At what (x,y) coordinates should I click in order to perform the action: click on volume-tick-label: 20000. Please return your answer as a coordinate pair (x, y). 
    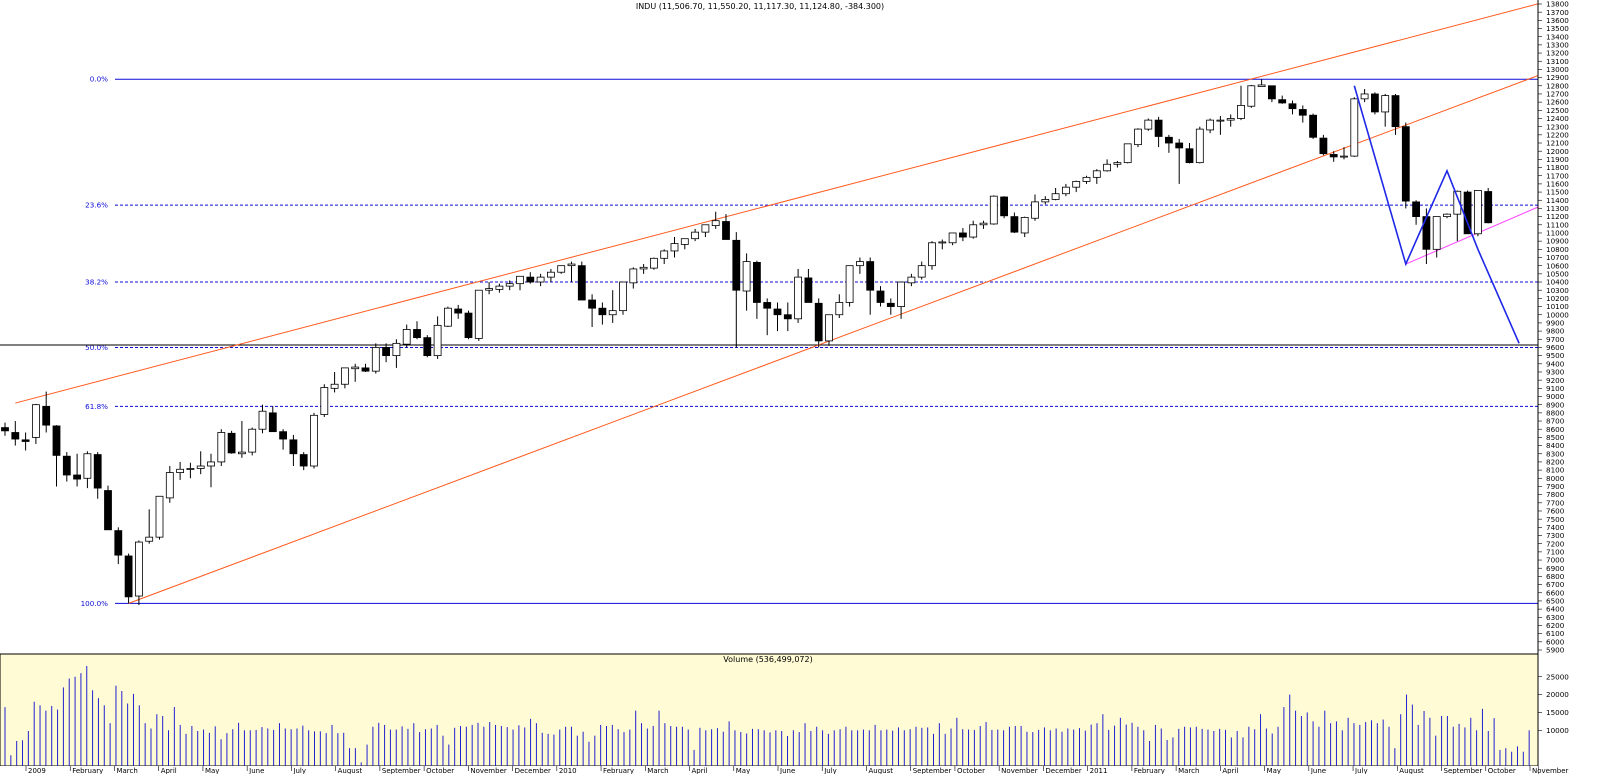
    Looking at the image, I should click on (1557, 694).